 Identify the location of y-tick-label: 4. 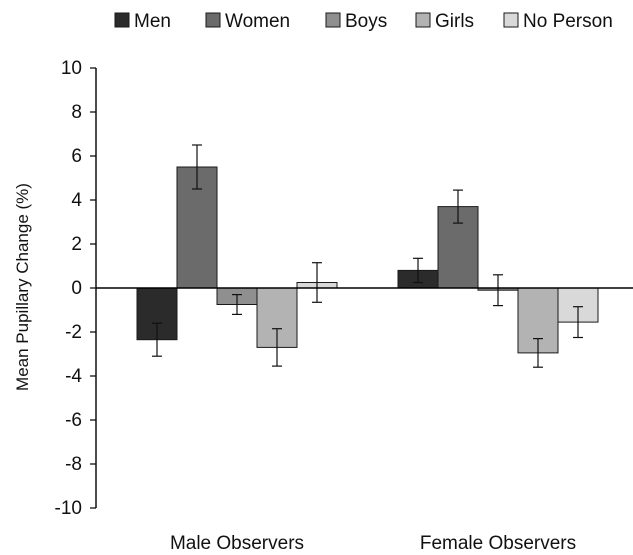
(76, 200).